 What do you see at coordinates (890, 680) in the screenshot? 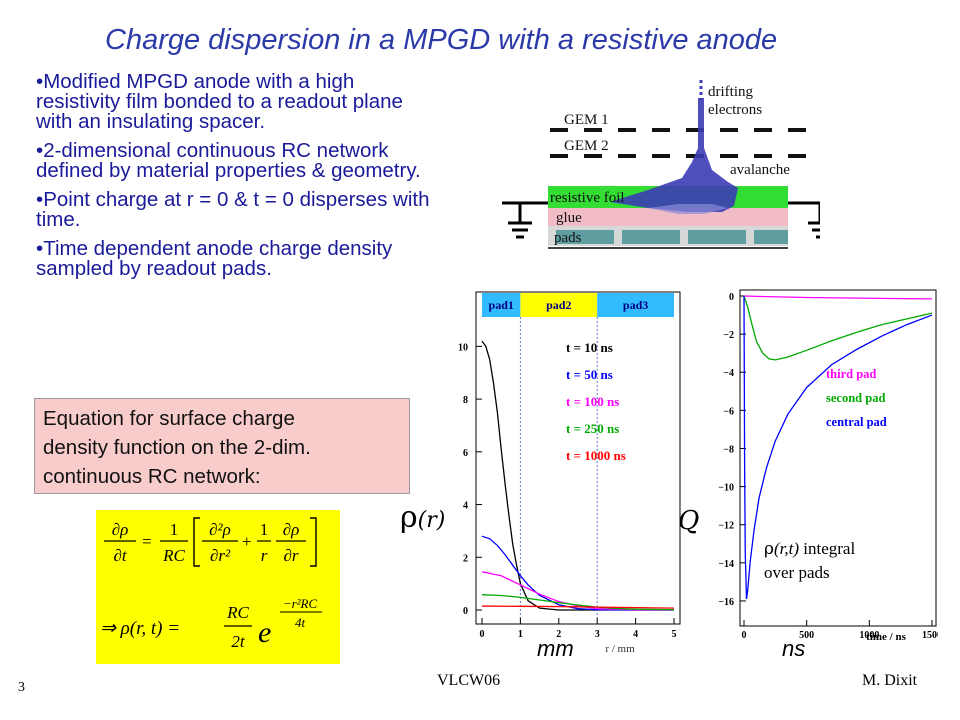
I see `footer-author: M. Dixit` at bounding box center [890, 680].